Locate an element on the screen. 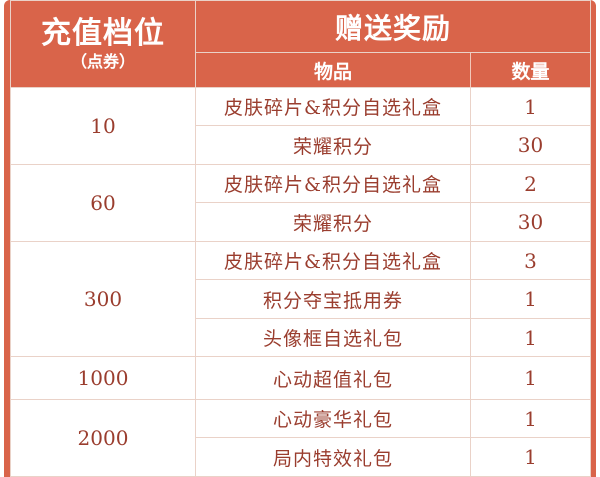 This screenshot has height=477, width=600. tier-amount: 300 is located at coordinates (103, 299).